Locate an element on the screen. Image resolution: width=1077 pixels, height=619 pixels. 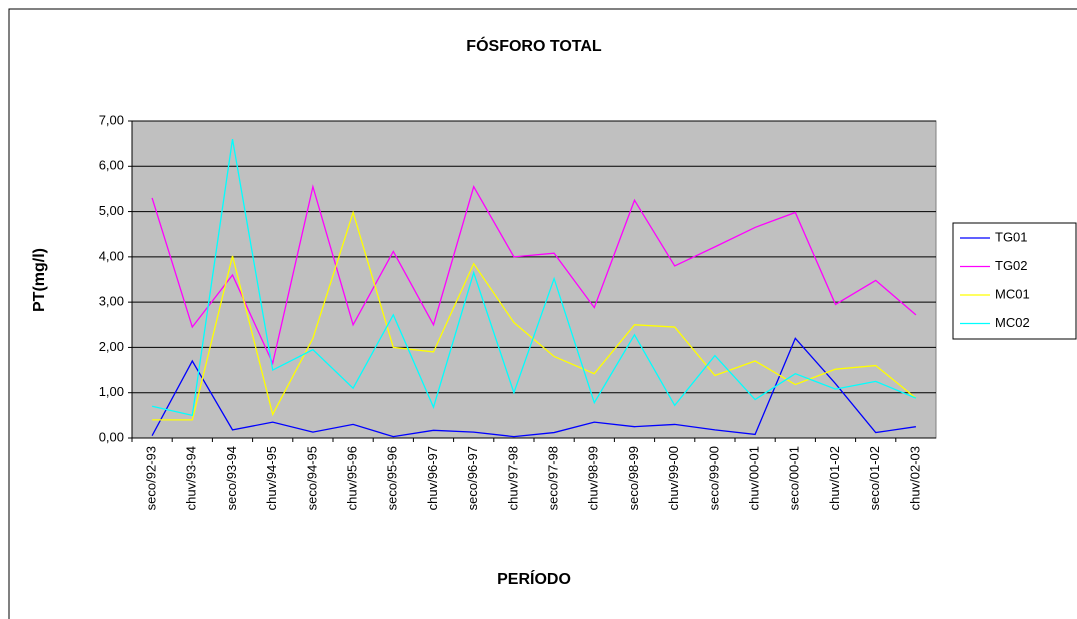
y-tick-label: 7,00 is located at coordinates (111, 119).